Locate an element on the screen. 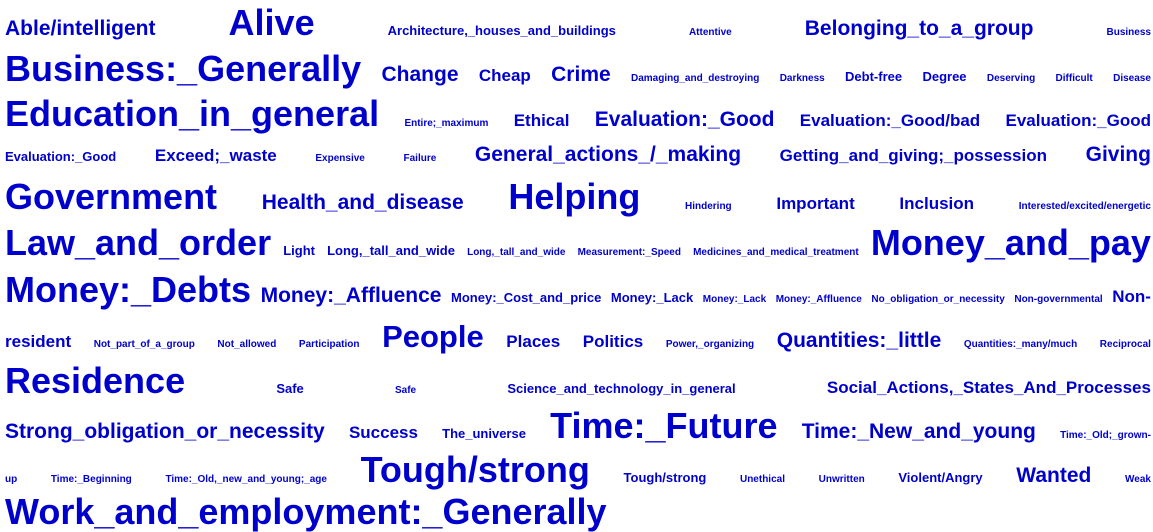 The image size is (1153, 532). cloud-word: Strong_obligation_or_necessity is located at coordinates (165, 431).